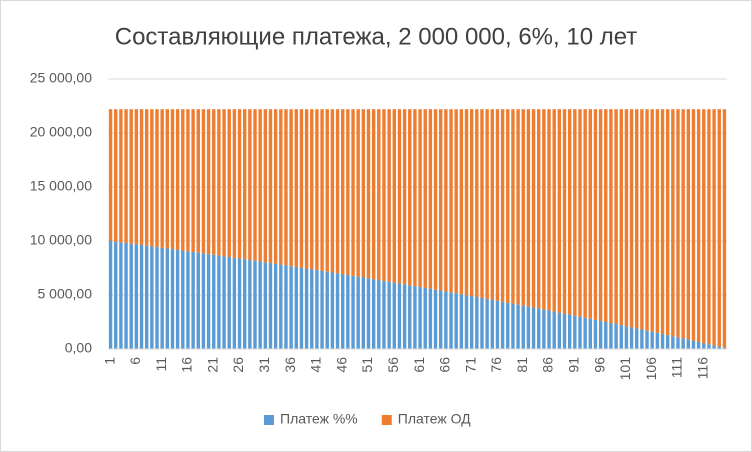 This screenshot has width=752, height=452. What do you see at coordinates (341, 365) in the screenshot?
I see `x-tick-label: 46` at bounding box center [341, 365].